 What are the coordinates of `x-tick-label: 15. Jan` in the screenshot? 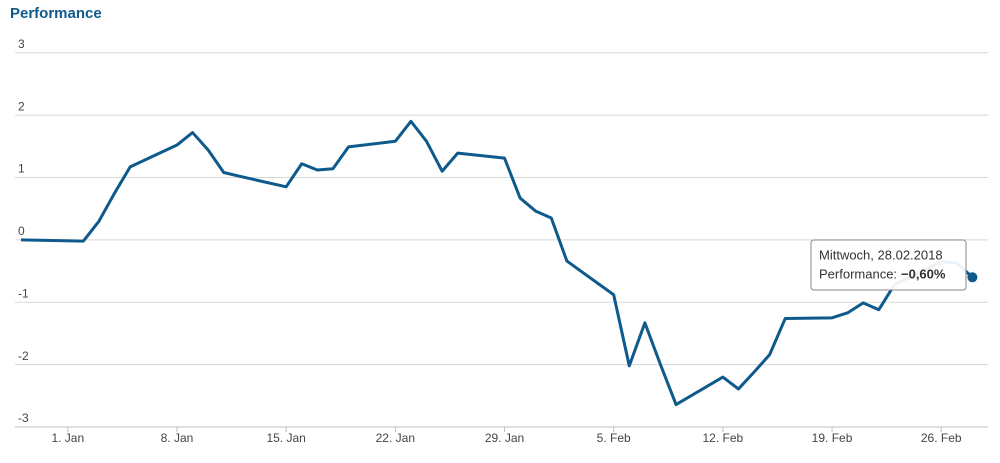 It's located at (285, 438).